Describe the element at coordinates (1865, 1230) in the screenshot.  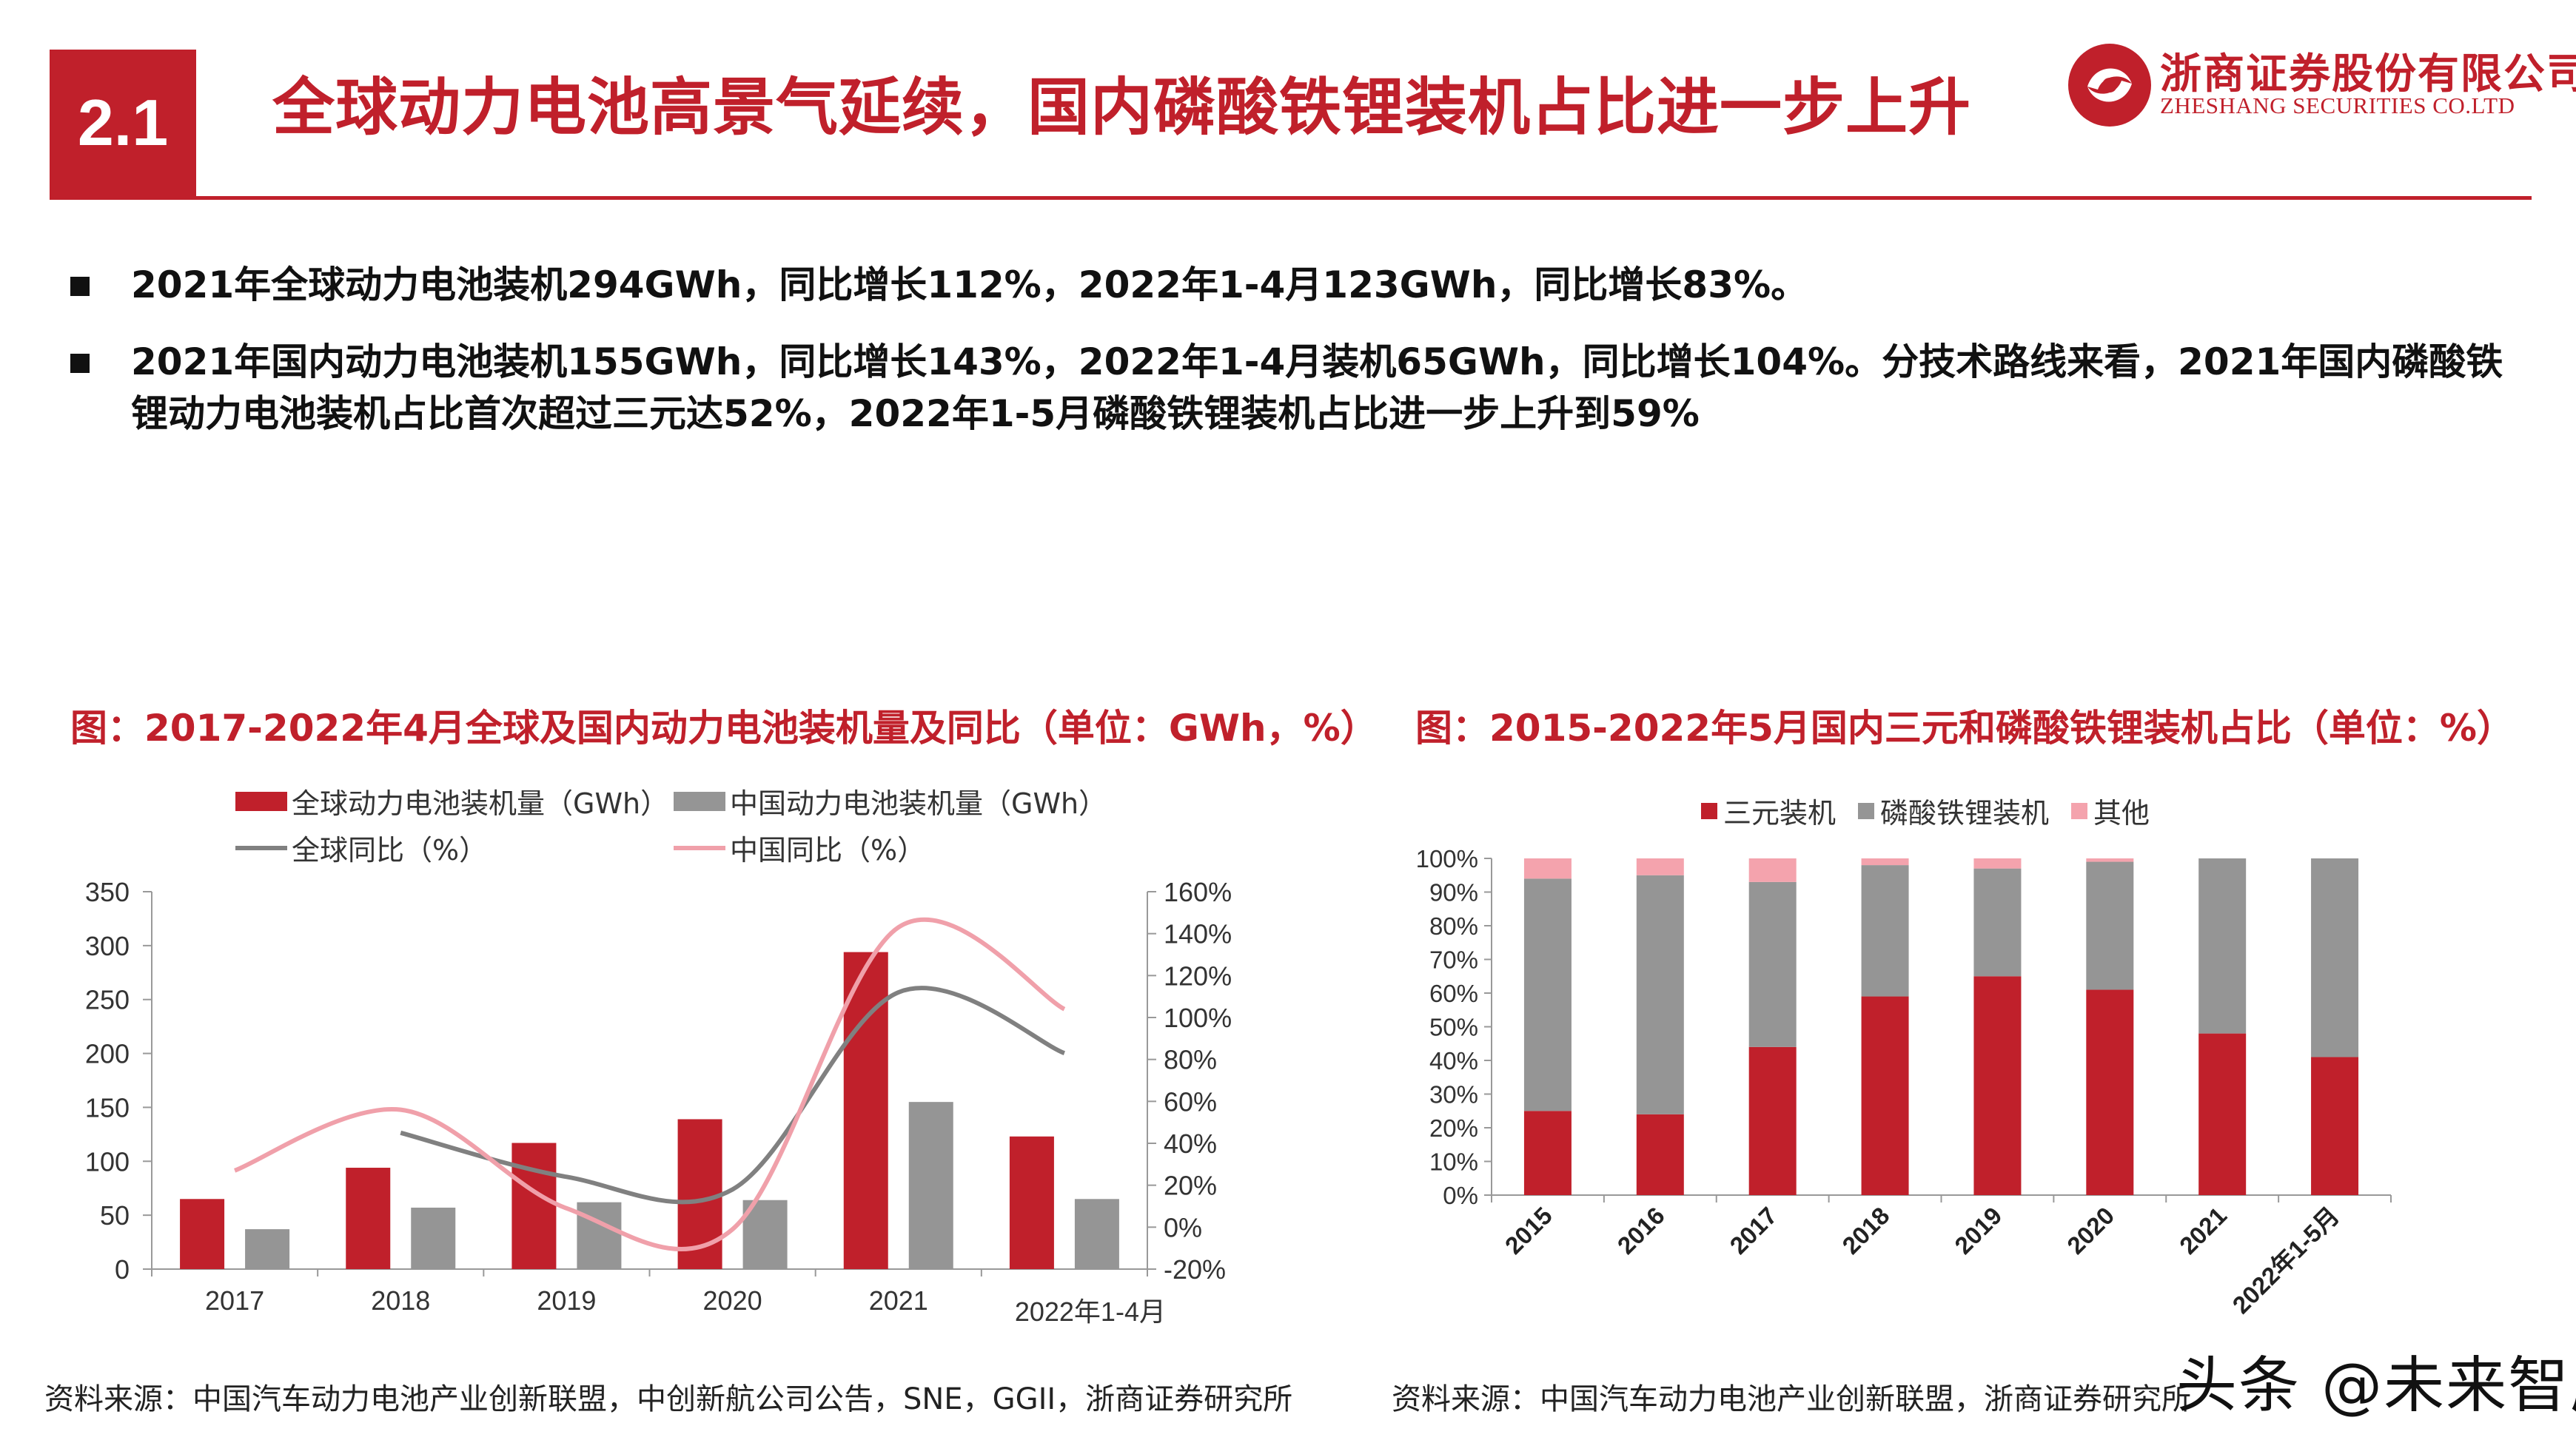
I see `x-tick-label: 2018` at that location.